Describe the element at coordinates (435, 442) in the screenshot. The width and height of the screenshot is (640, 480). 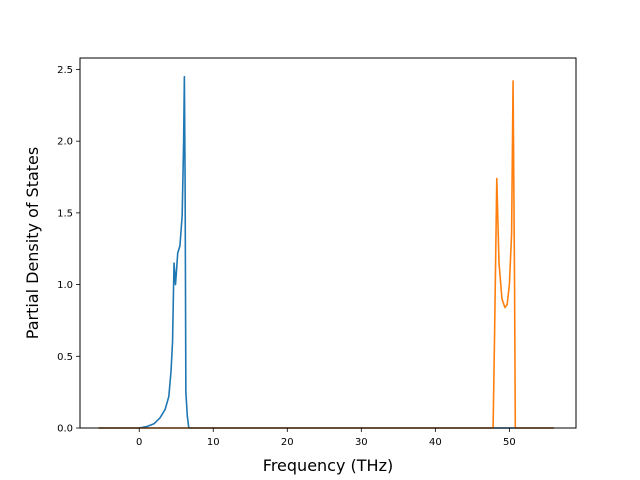
I see `x-tick-label: 40` at that location.